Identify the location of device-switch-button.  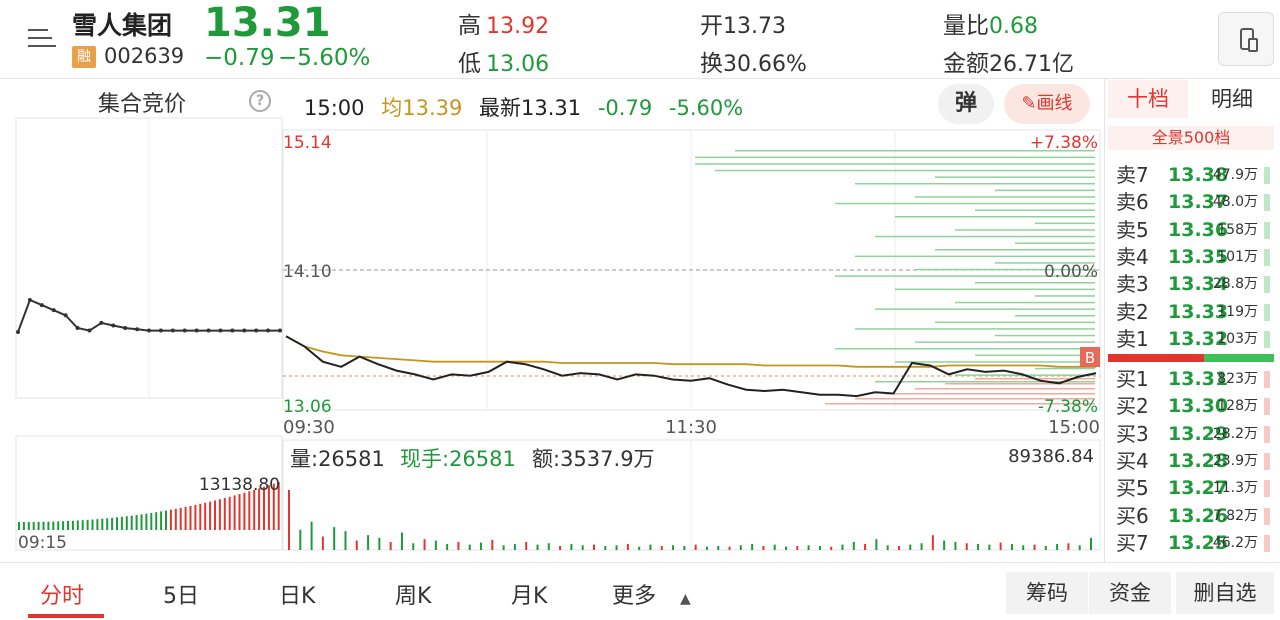
(1246, 39).